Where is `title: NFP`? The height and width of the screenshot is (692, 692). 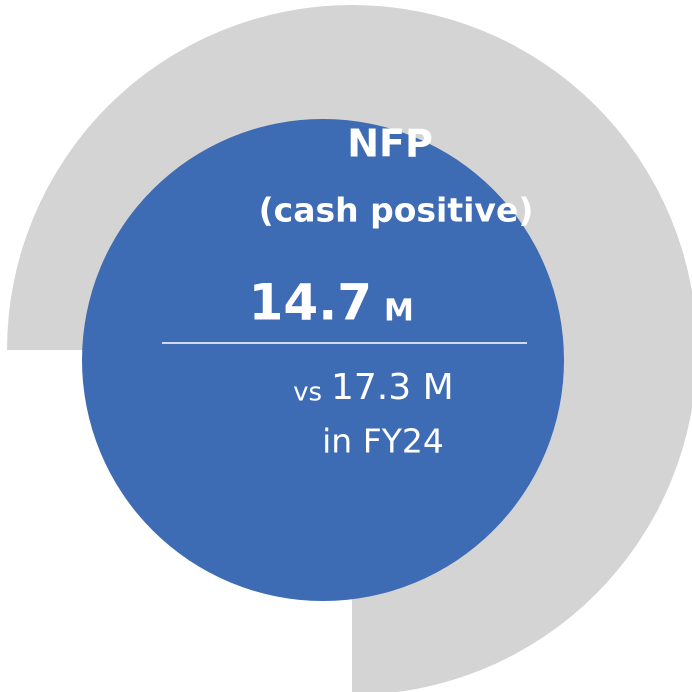
title: NFP is located at coordinates (390, 144).